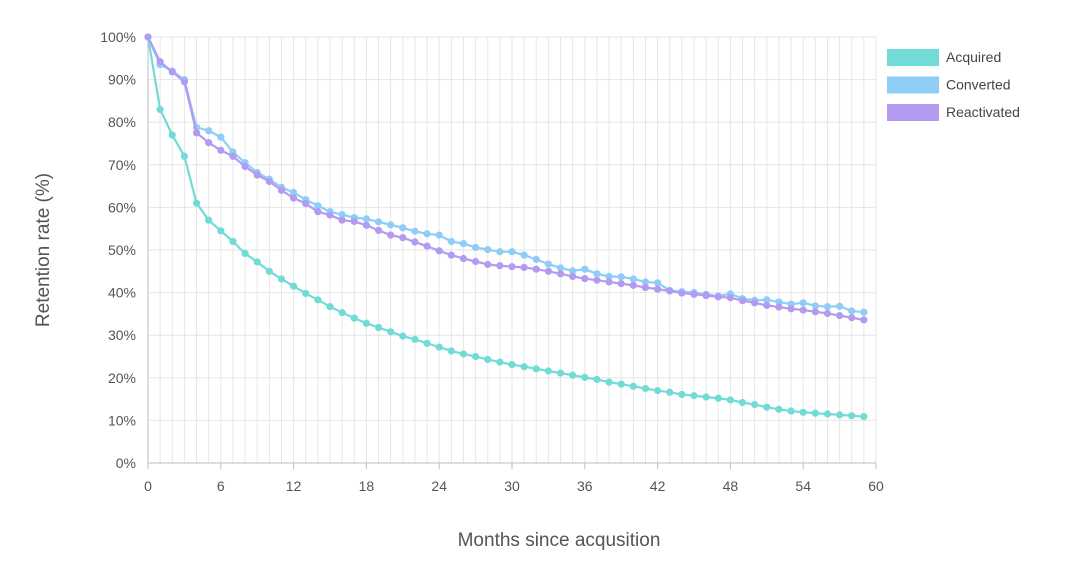 Image resolution: width=1074 pixels, height=586 pixels. I want to click on x-tick-label: 0, so click(148, 486).